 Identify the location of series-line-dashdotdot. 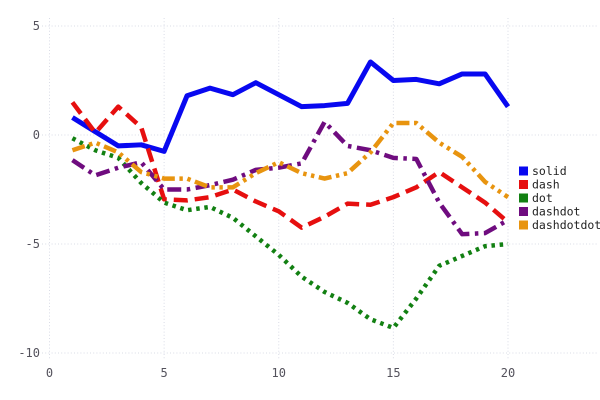
(290, 160).